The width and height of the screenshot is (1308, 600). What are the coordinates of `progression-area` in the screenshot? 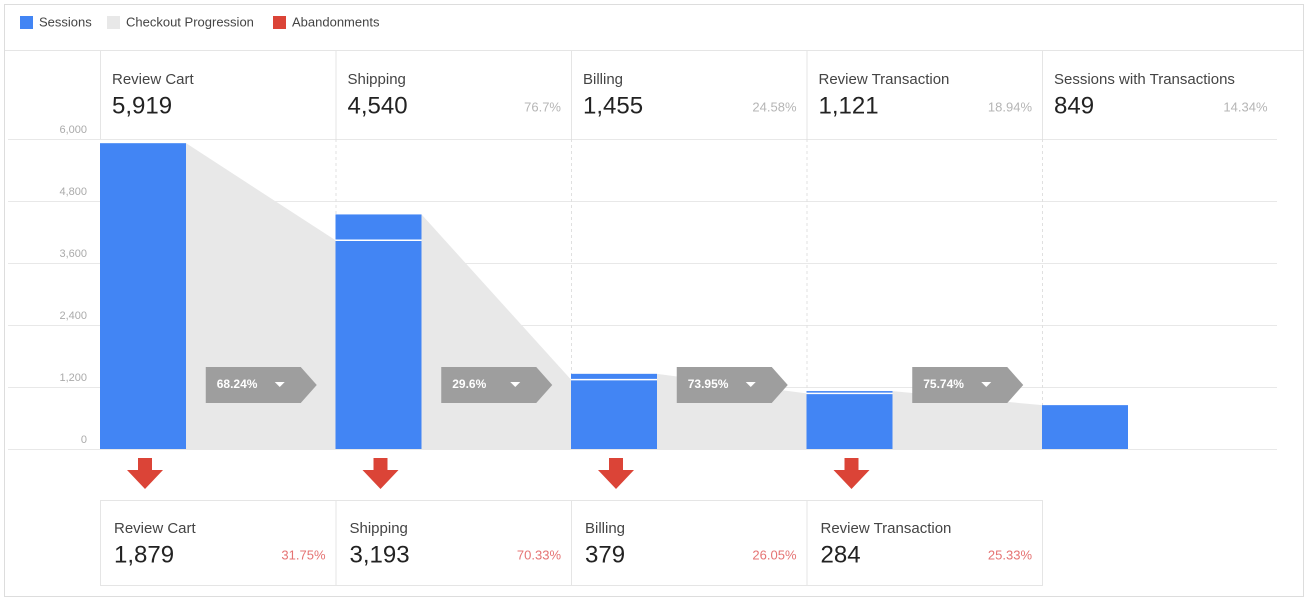 It's located at (967, 420).